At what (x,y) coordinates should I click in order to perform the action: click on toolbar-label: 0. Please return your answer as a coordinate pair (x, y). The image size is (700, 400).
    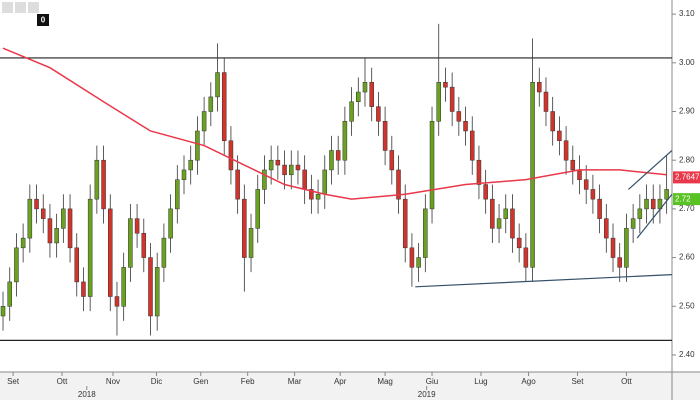
    Looking at the image, I should click on (43, 20).